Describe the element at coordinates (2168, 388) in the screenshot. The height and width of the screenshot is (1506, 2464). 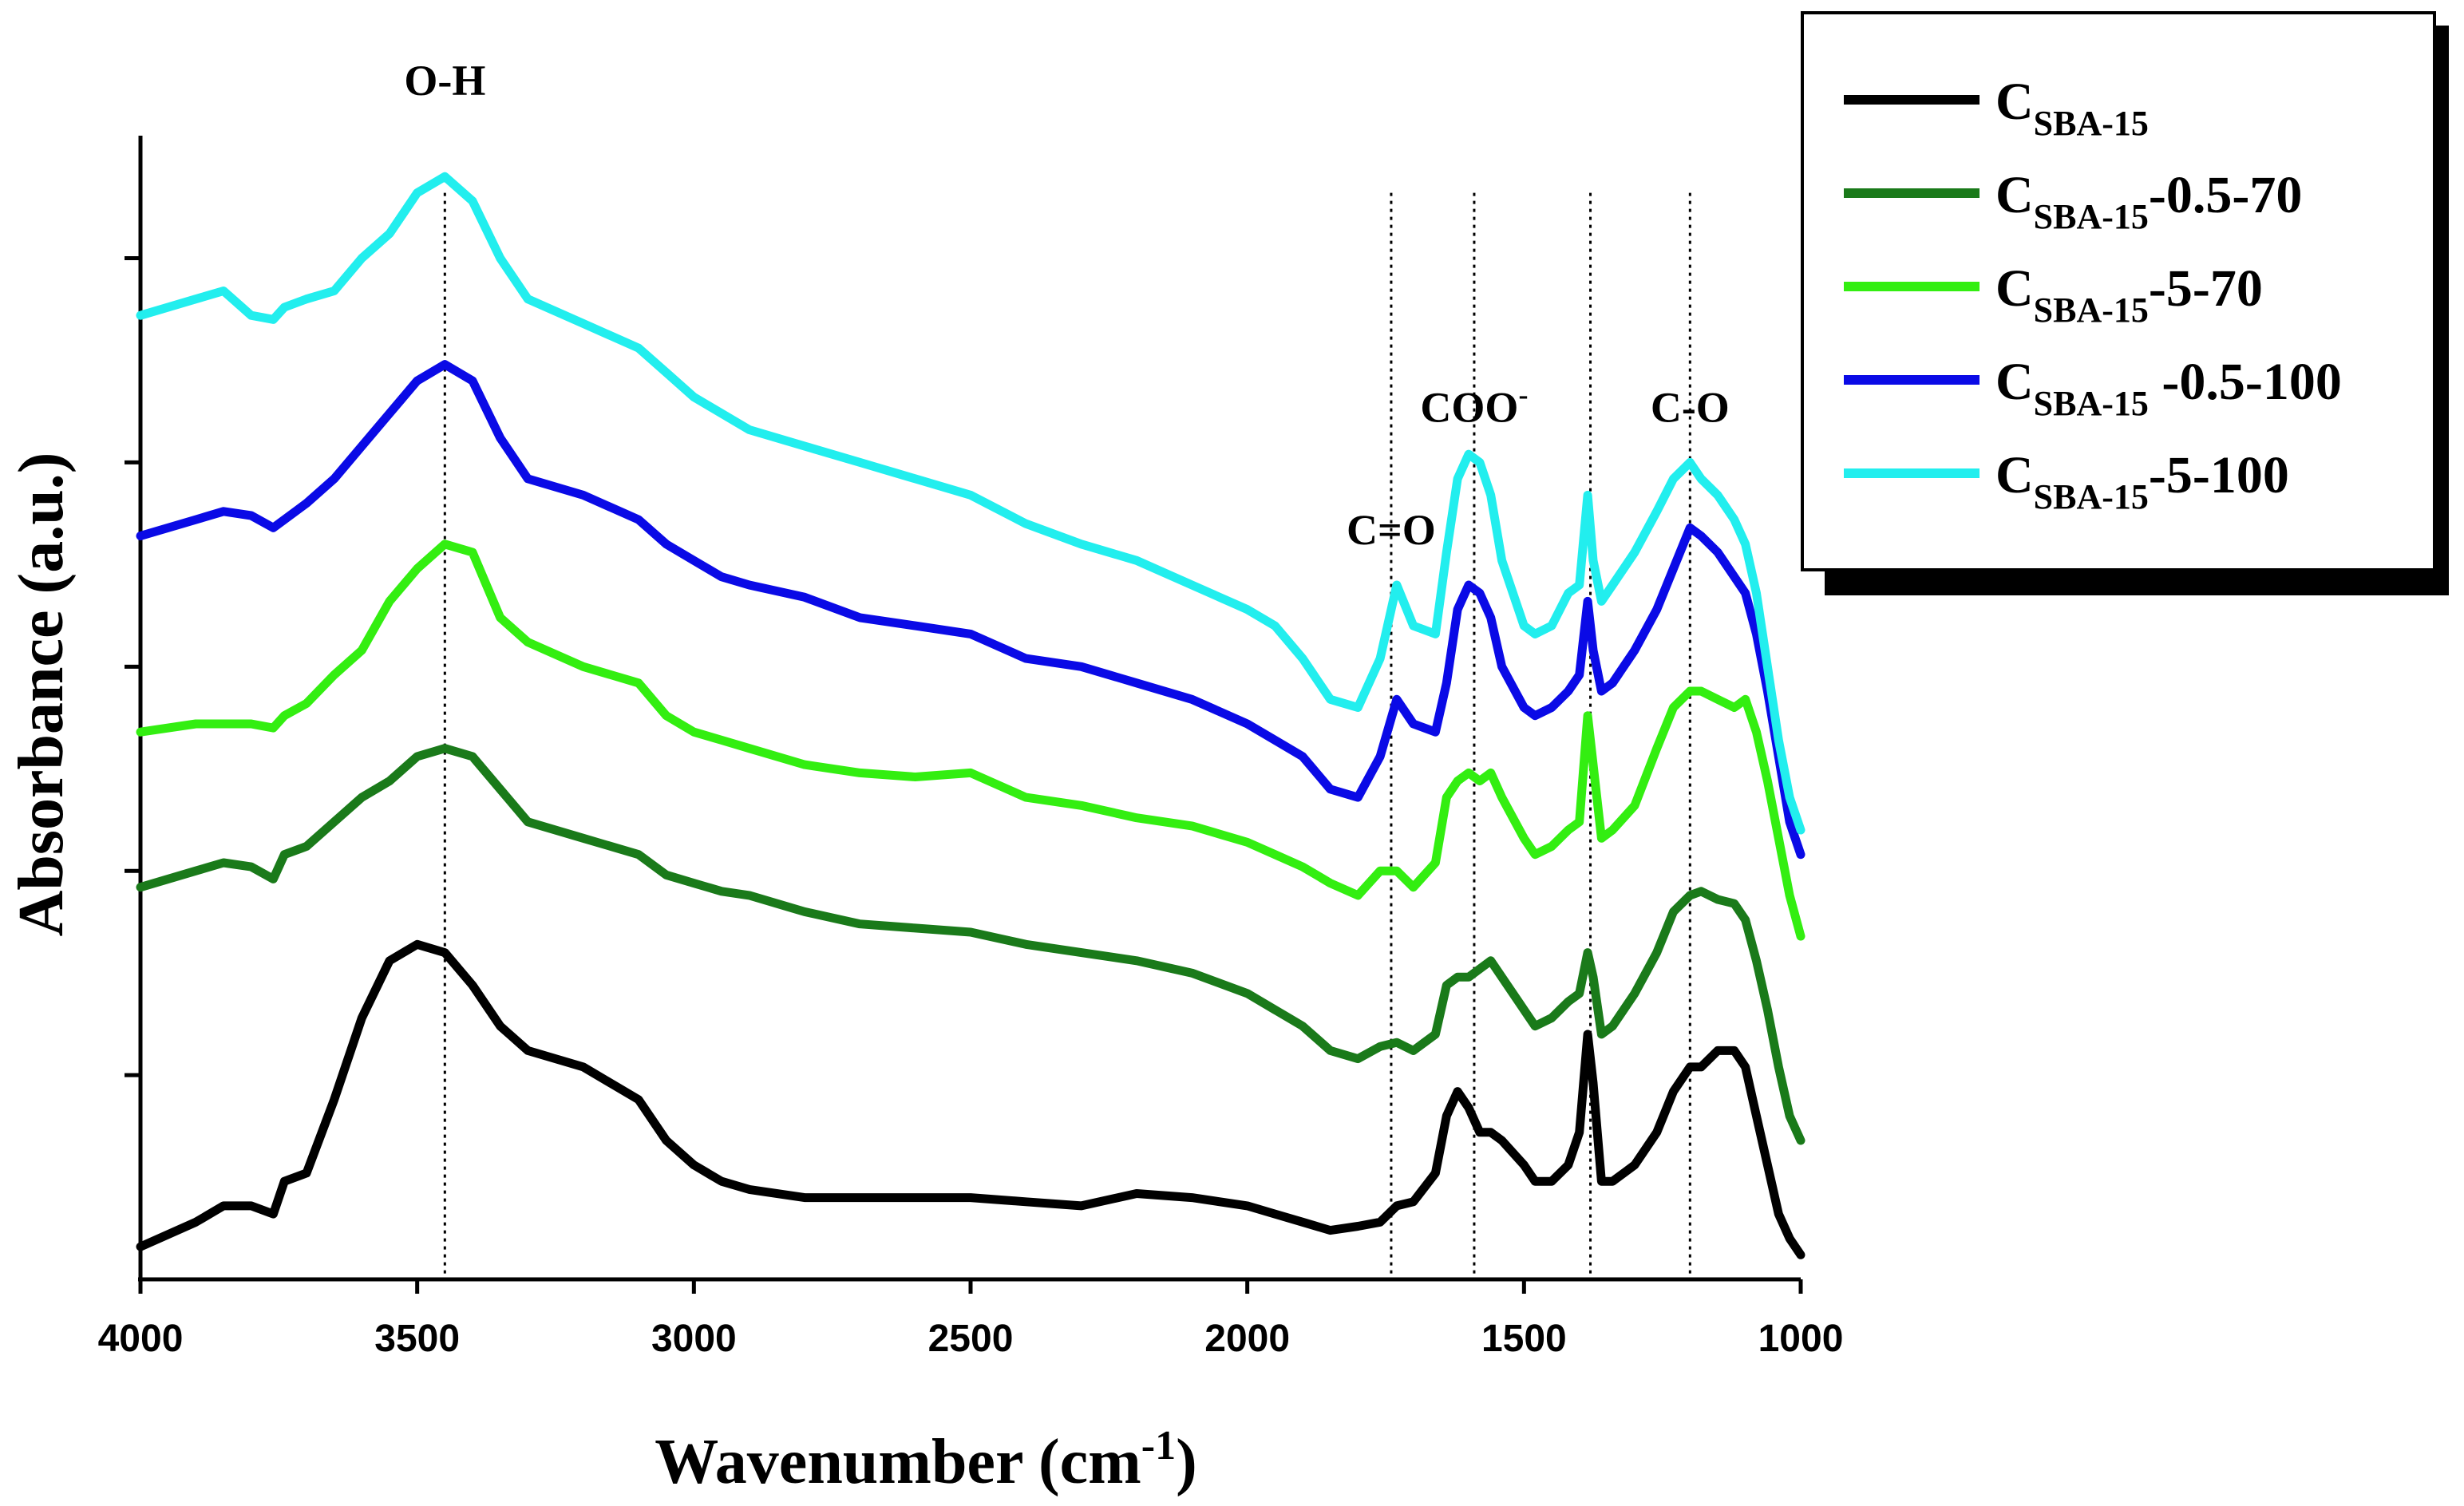
I see `legend-label-3: CSBA-15 -0.5-100` at that location.